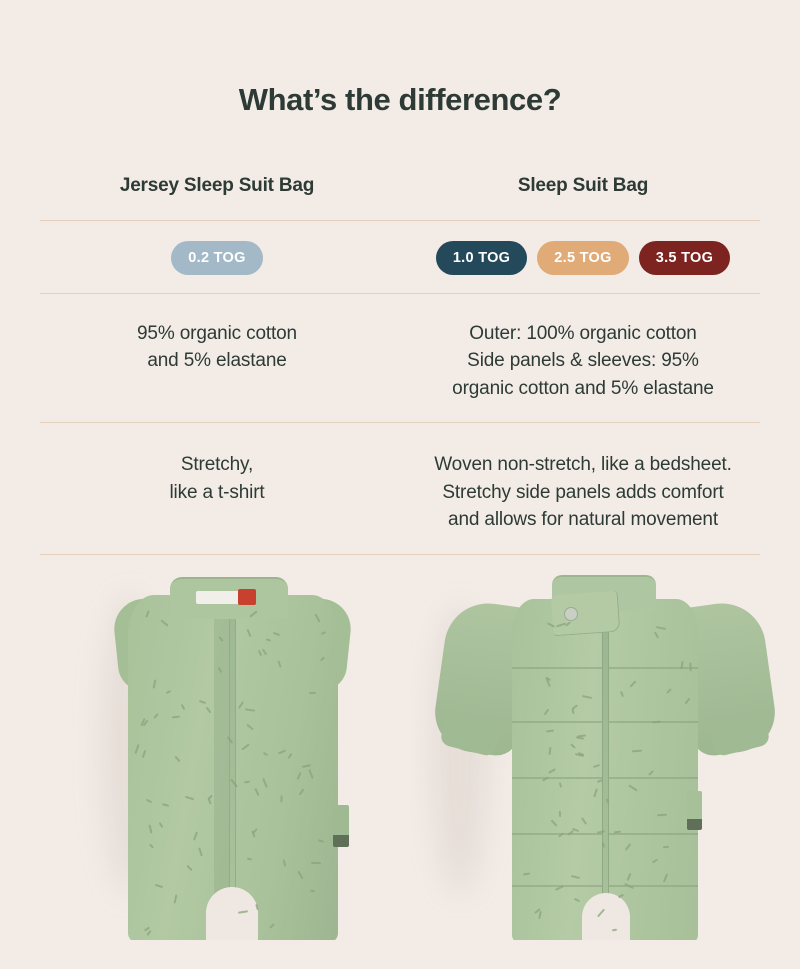 The width and height of the screenshot is (800, 969). What do you see at coordinates (400, 99) in the screenshot?
I see `page-title: What’s the difference?` at bounding box center [400, 99].